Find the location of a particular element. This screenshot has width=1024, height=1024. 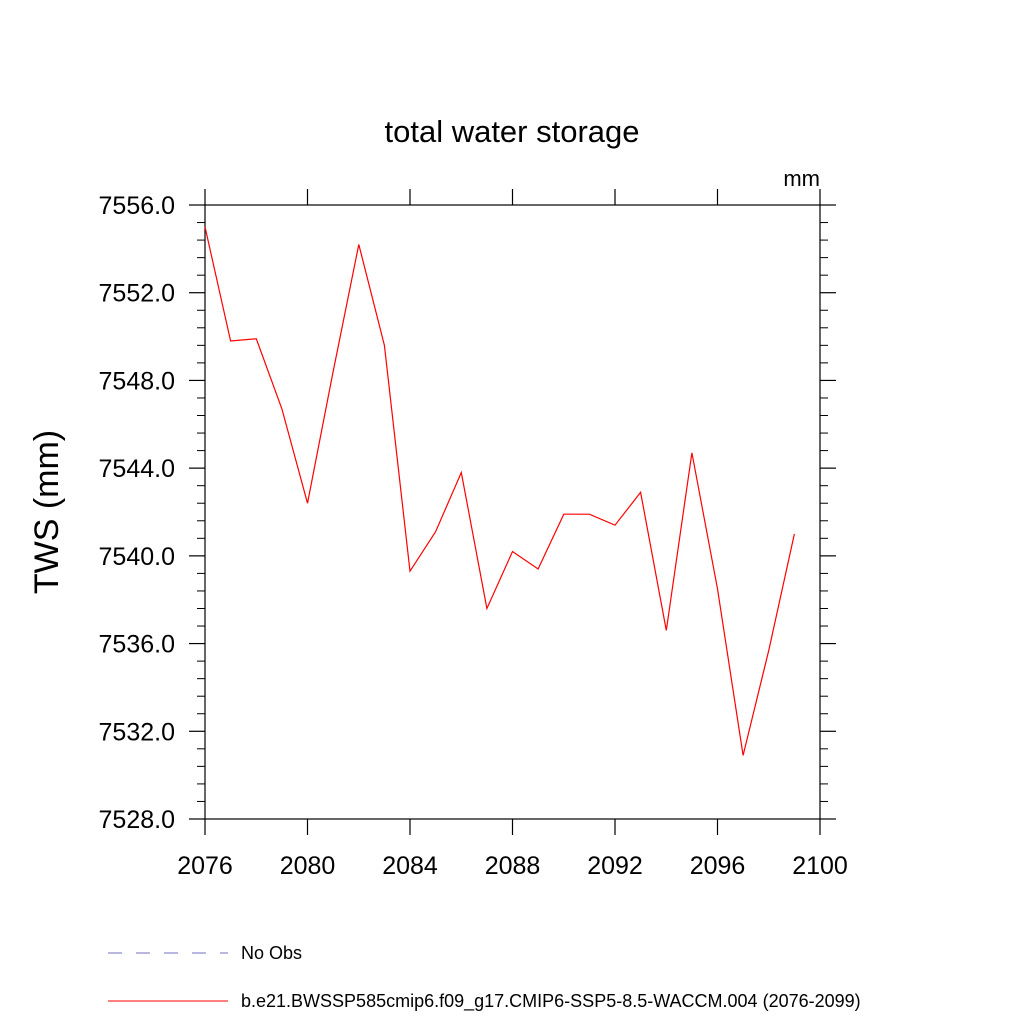

y-tick-label: 7548.0 is located at coordinates (137, 381).